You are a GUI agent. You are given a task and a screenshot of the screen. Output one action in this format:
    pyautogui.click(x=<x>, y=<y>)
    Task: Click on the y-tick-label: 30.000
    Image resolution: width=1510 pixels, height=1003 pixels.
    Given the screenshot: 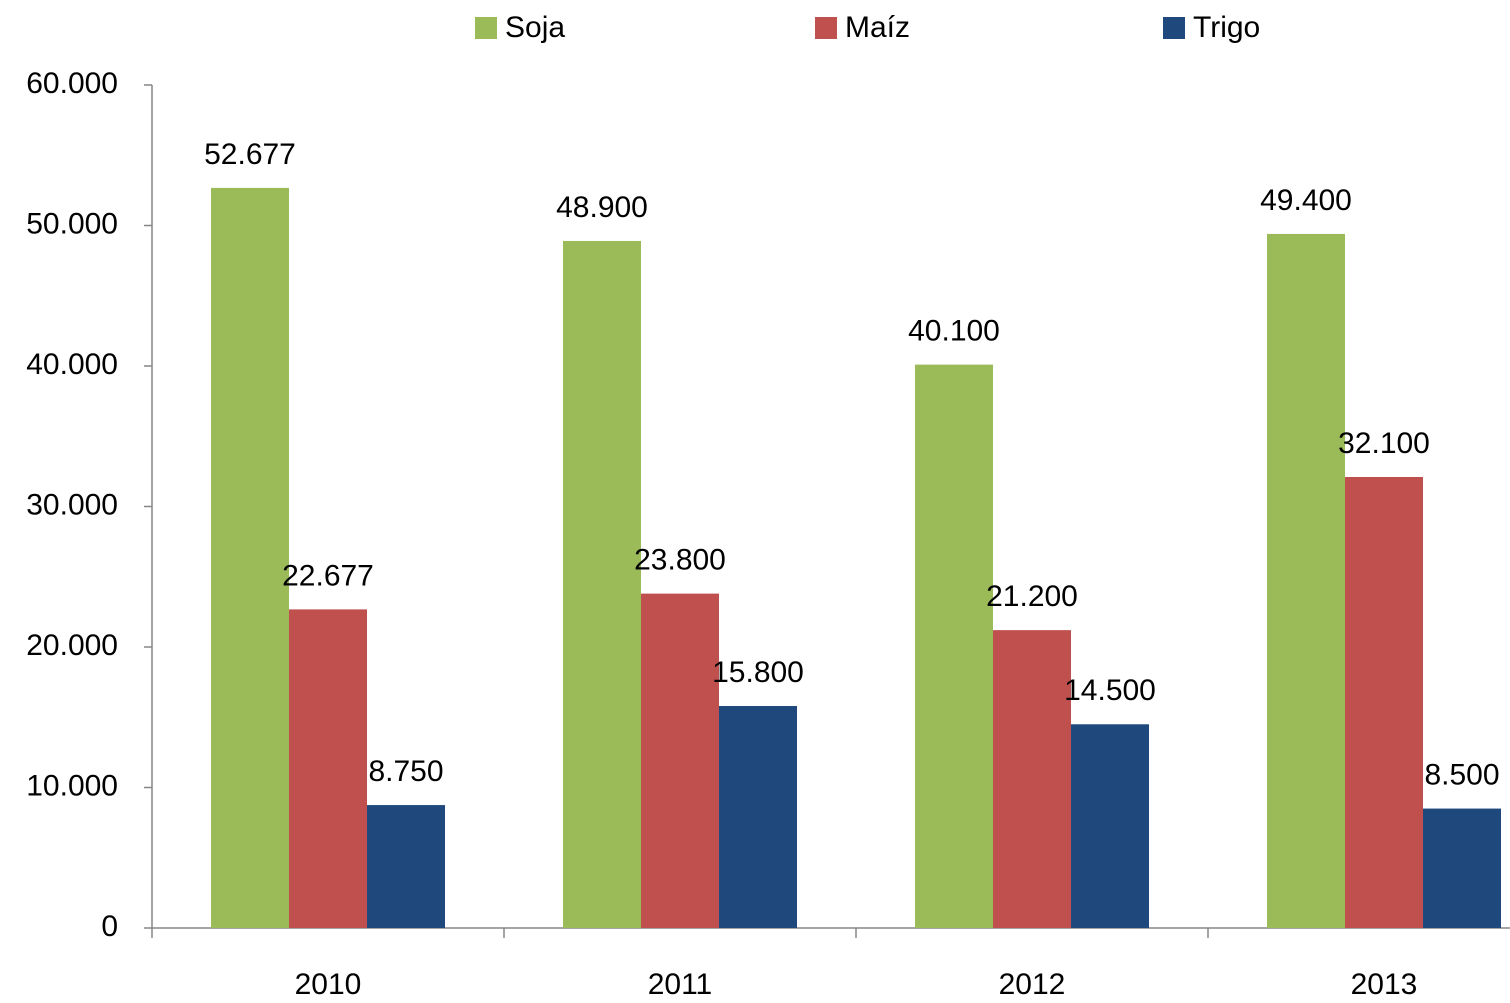 What is the action you would take?
    pyautogui.click(x=72, y=504)
    